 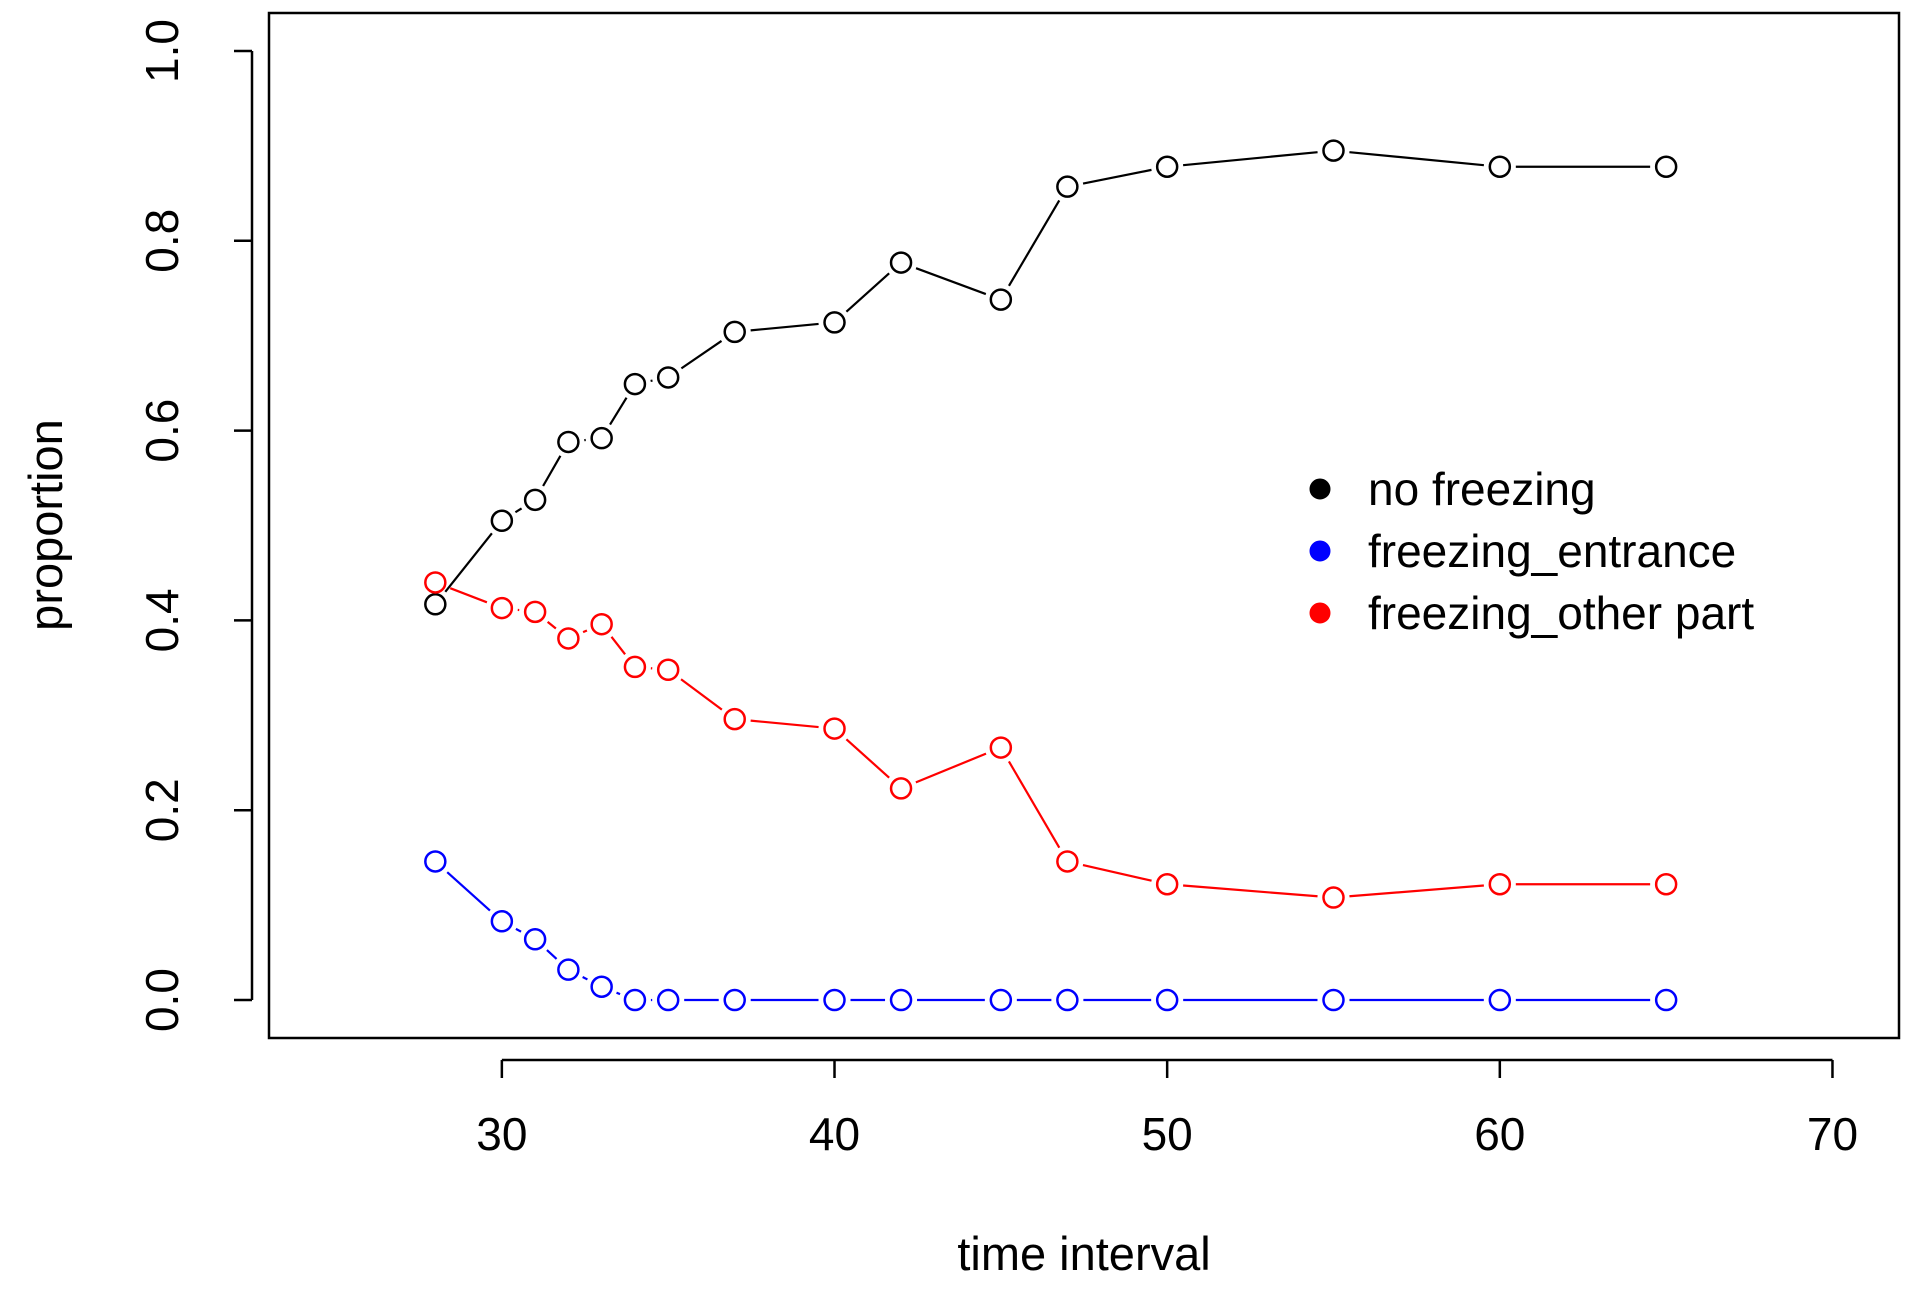 I want to click on x-axis: 30 40 50 60 70, so click(x=1167, y=1109).